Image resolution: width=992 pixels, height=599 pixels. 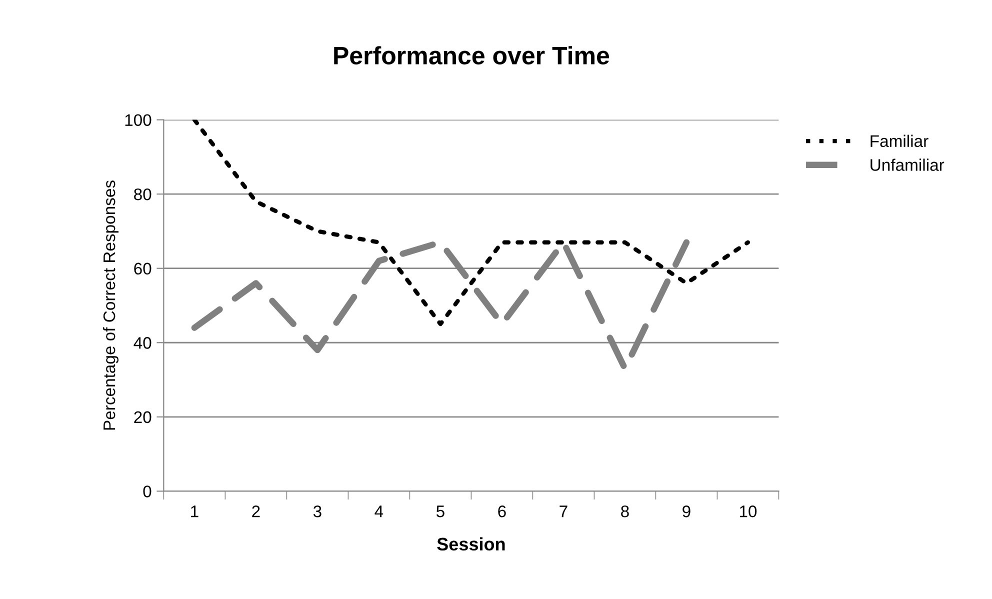 What do you see at coordinates (143, 343) in the screenshot?
I see `y-tick-label: 40` at bounding box center [143, 343].